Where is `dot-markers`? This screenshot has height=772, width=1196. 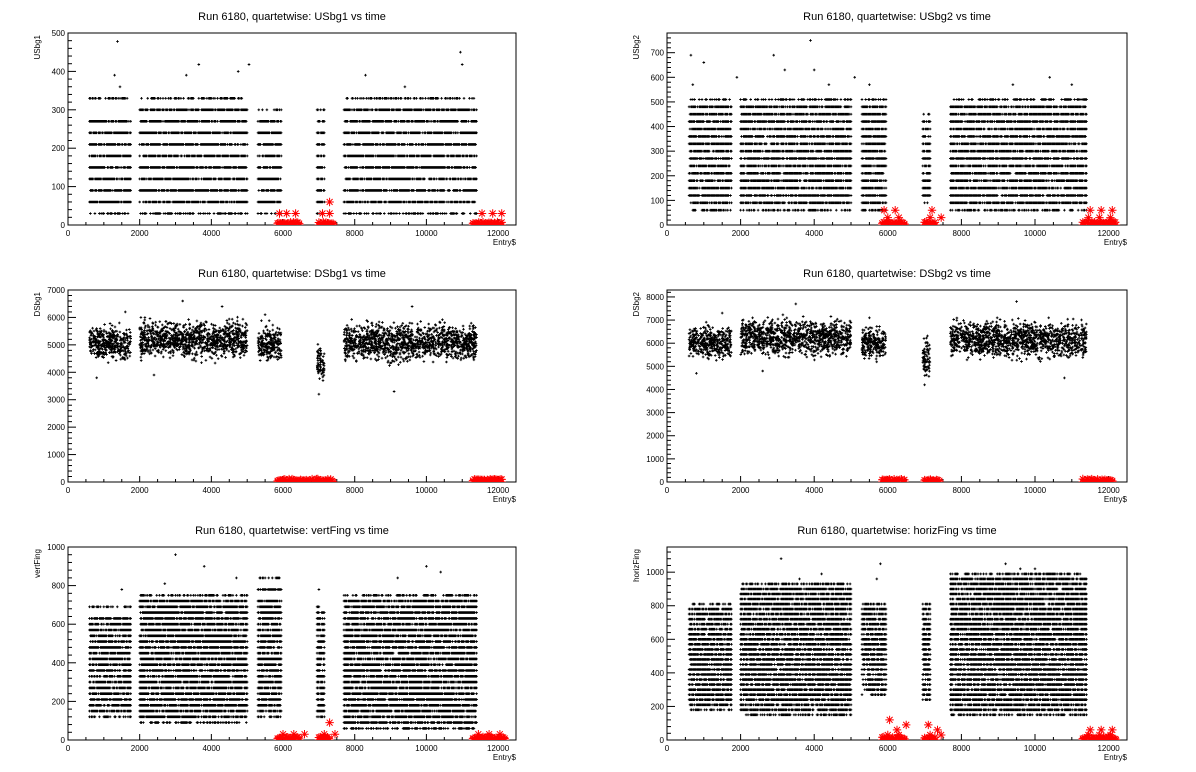
dot-markers is located at coordinates (887, 637).